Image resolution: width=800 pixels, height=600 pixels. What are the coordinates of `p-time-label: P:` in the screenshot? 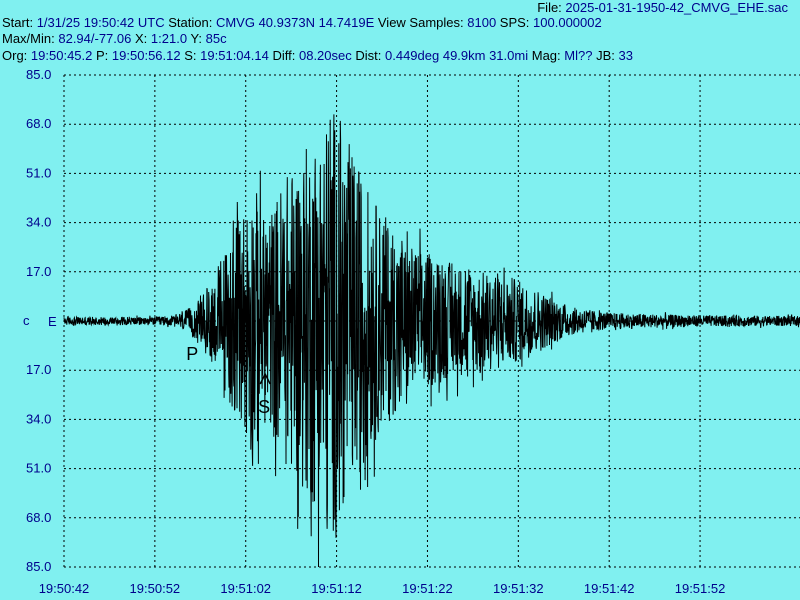 It's located at (102, 55).